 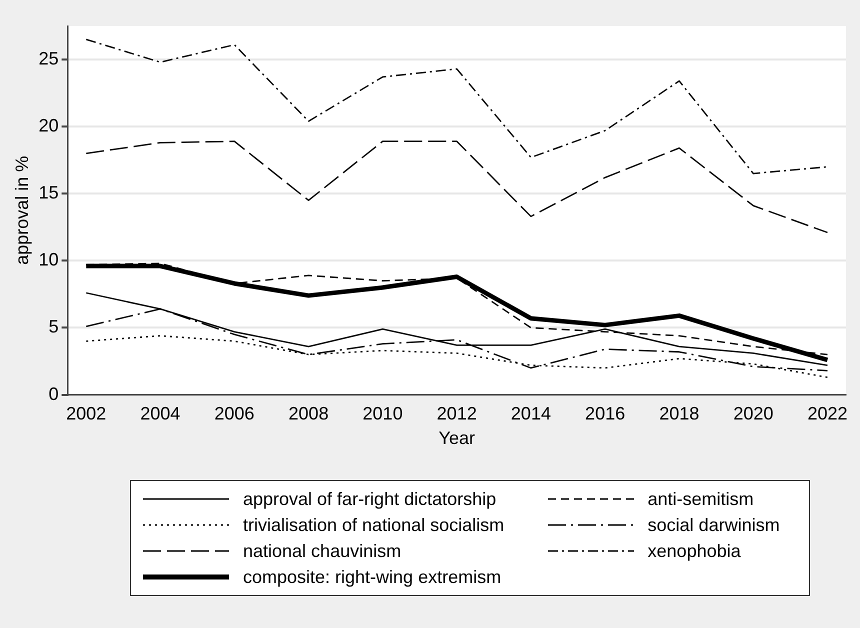 What do you see at coordinates (753, 414) in the screenshot?
I see `x-tick-label: 2020` at bounding box center [753, 414].